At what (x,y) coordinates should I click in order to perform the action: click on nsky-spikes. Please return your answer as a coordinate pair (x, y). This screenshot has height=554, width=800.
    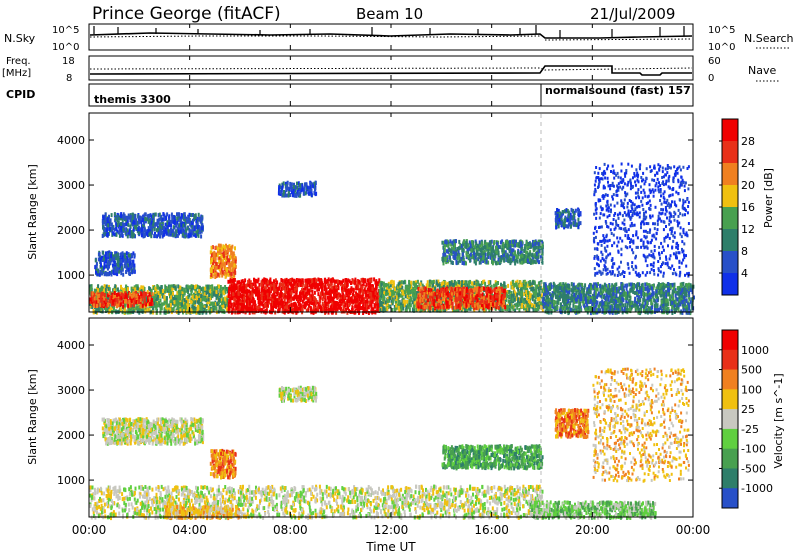
    Looking at the image, I should click on (389, 31).